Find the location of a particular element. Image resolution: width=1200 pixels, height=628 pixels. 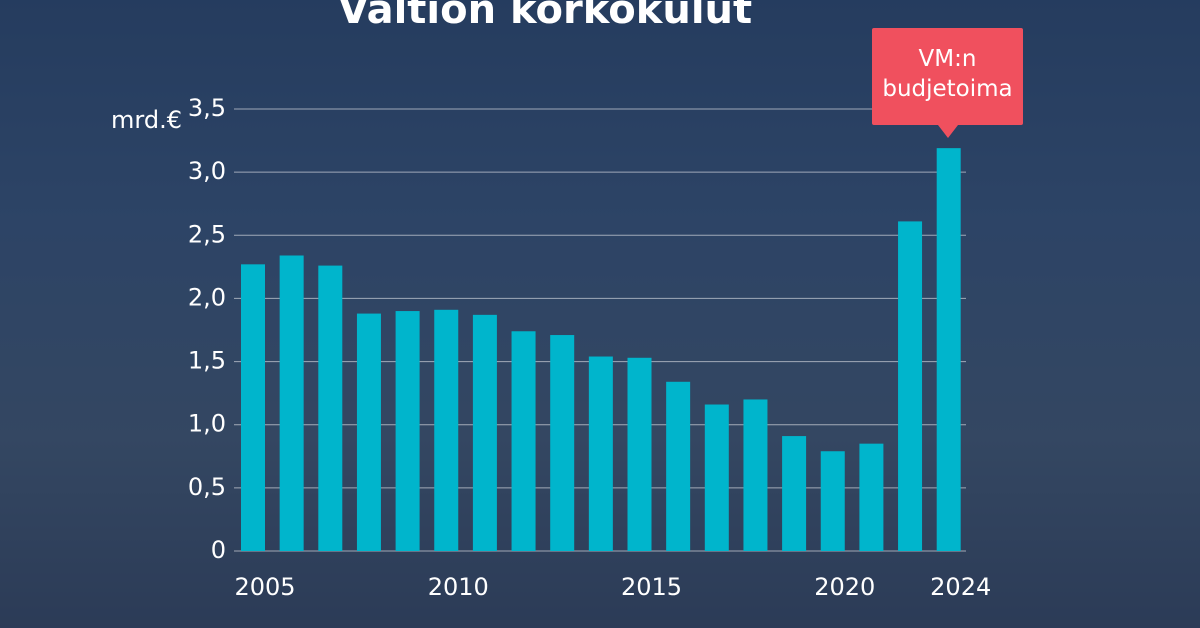

chart-title: Valtion korkokulut is located at coordinates (545, 16).